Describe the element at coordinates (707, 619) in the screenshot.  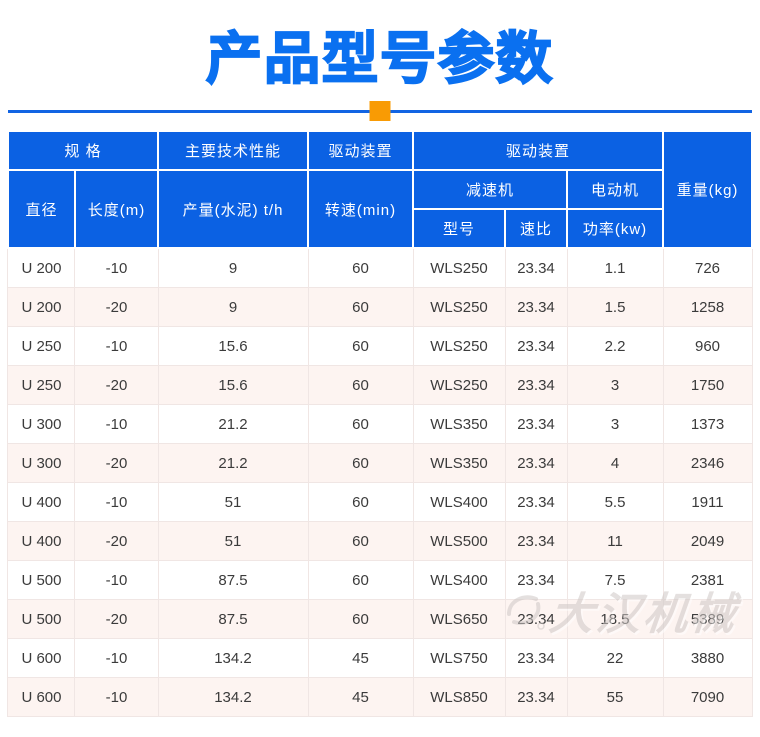
I see `table-cell: 5389` at that location.